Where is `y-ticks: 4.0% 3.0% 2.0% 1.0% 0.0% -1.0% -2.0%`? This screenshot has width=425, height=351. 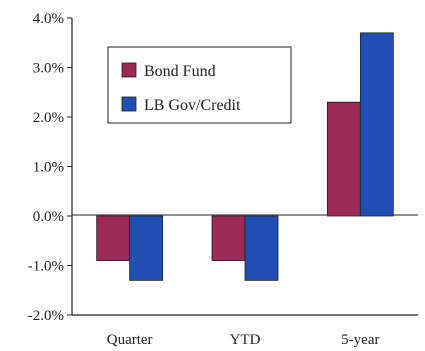
y-ticks: 4.0% 3.0% 2.0% 1.0% 0.0% -1.0% -2.0% is located at coordinates (50, 167).